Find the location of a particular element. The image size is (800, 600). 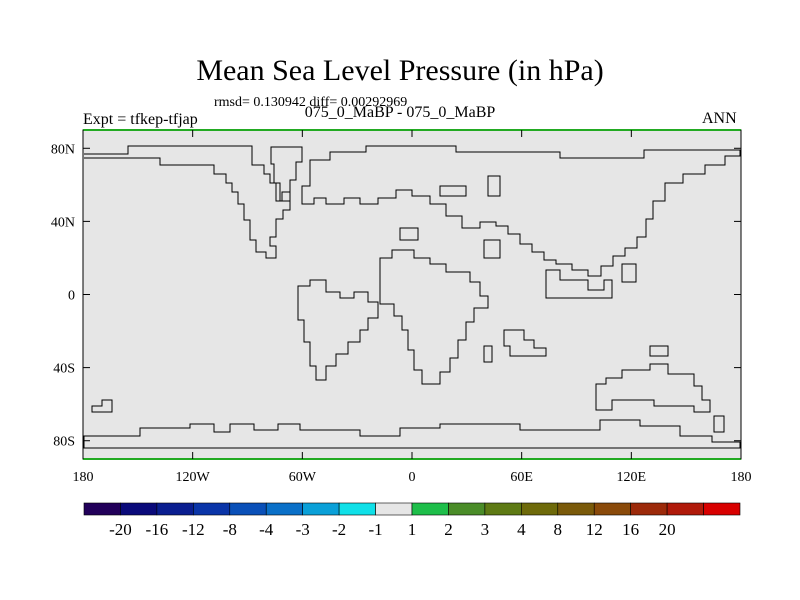

colorbar: -20 -16 -12 -8 -4 -3 -2 -1 1 2 3 4 8 12 16 20 is located at coordinates (412, 520).